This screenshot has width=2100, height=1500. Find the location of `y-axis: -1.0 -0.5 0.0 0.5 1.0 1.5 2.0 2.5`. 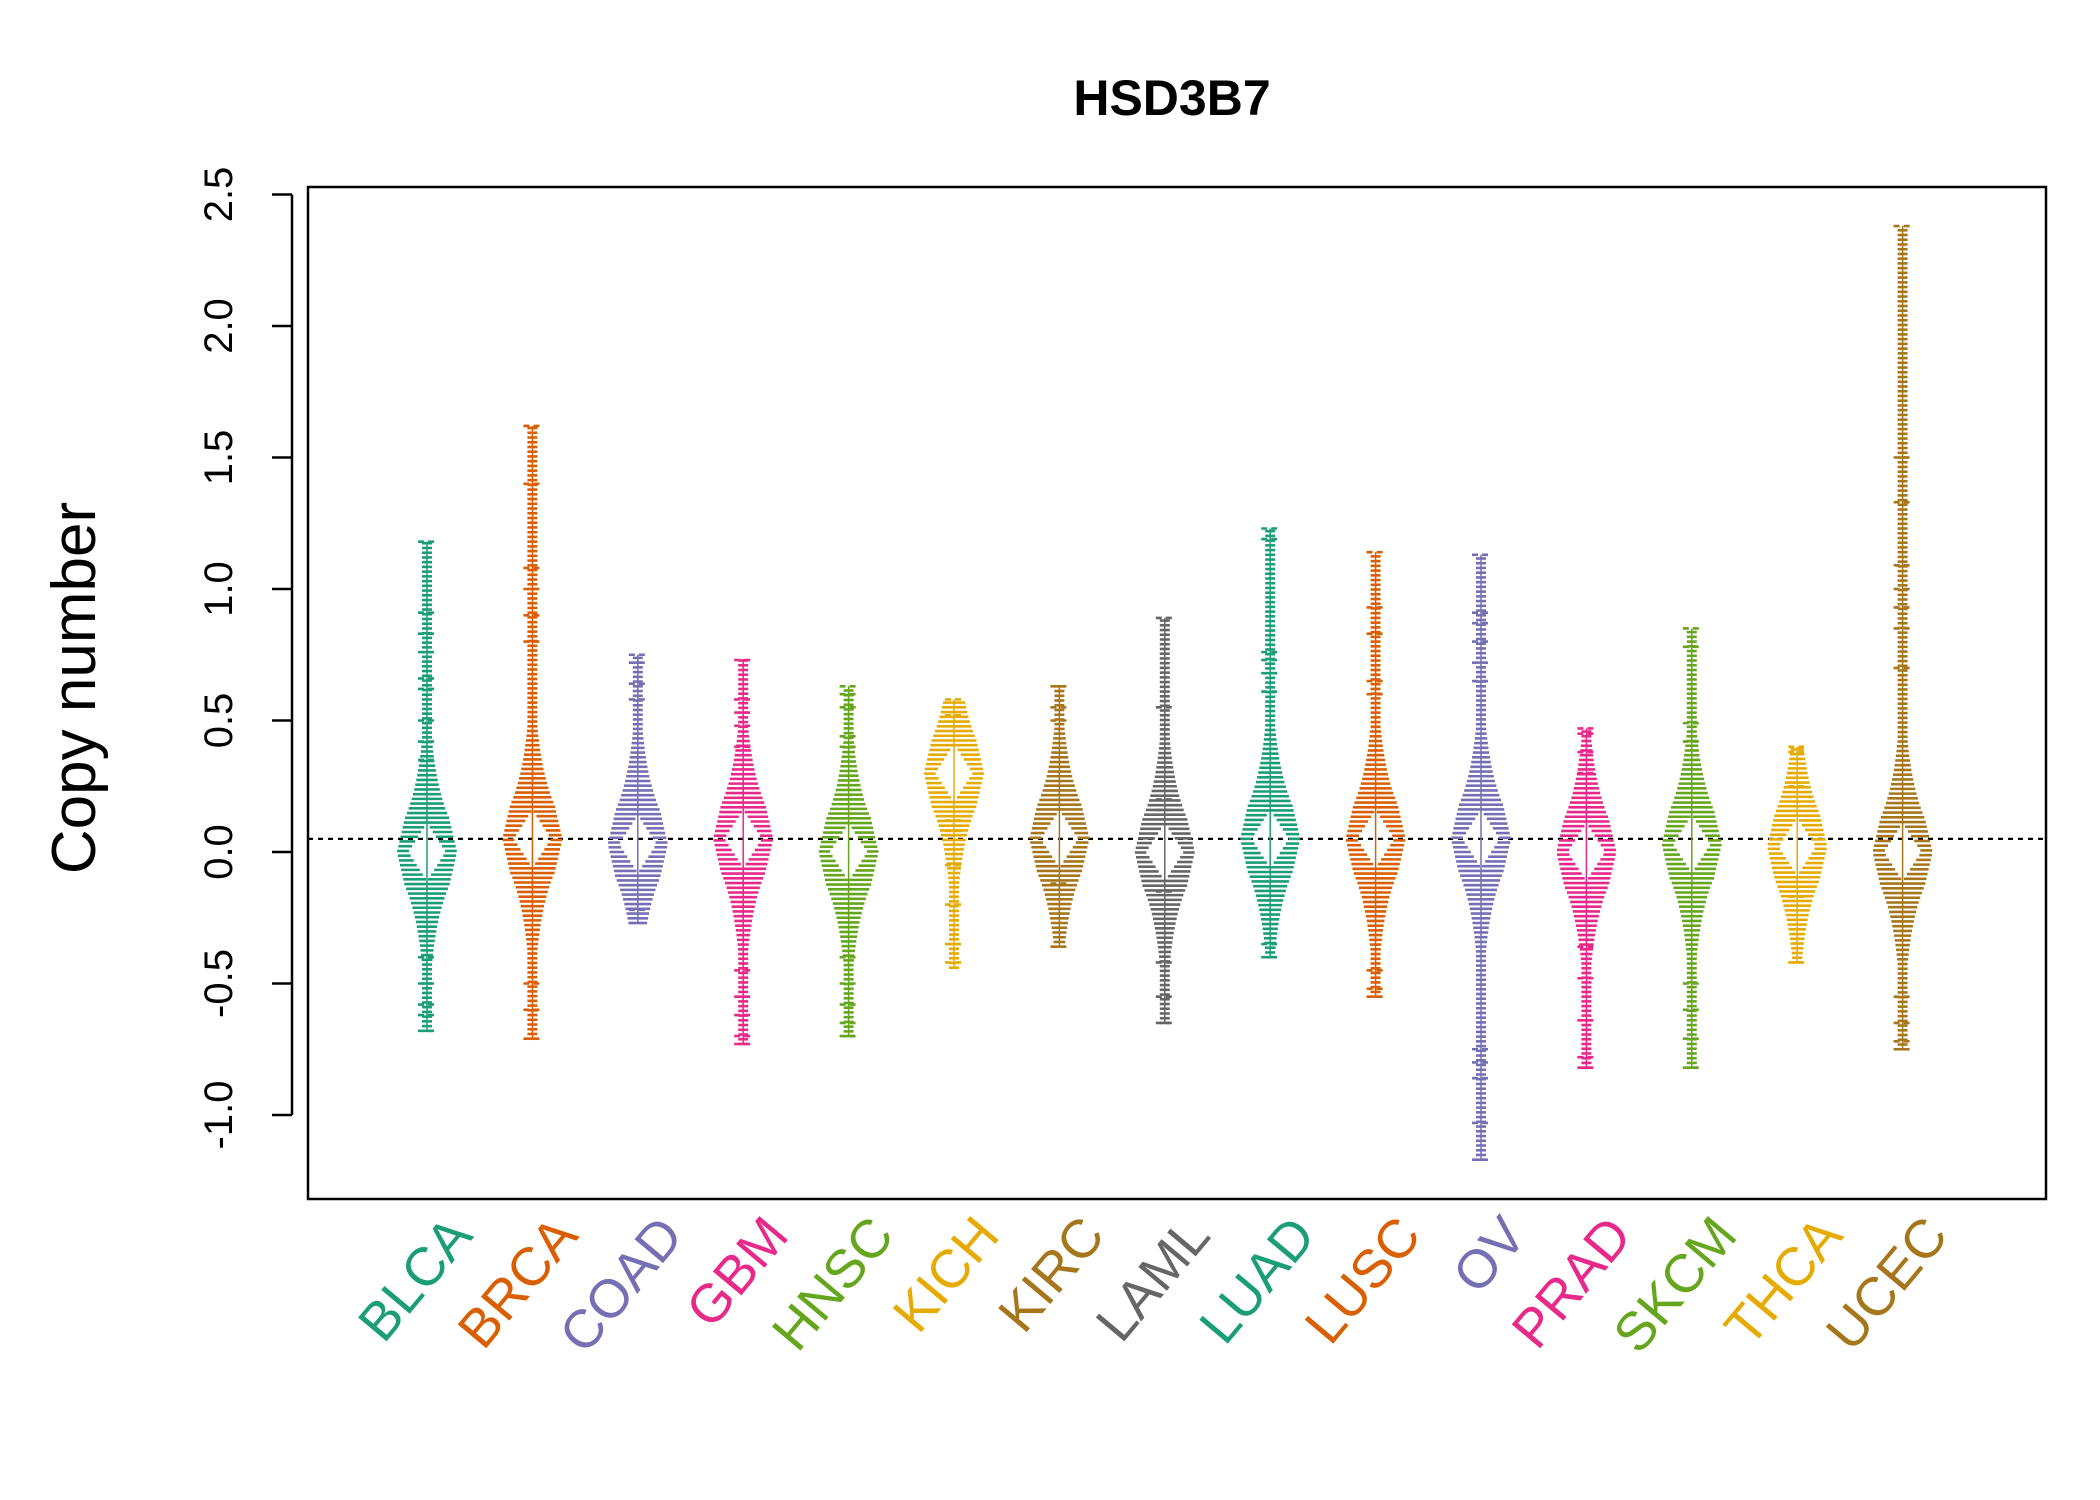

y-axis: -1.0 -0.5 0.0 0.5 1.0 1.5 2.0 2.5 is located at coordinates (245, 658).